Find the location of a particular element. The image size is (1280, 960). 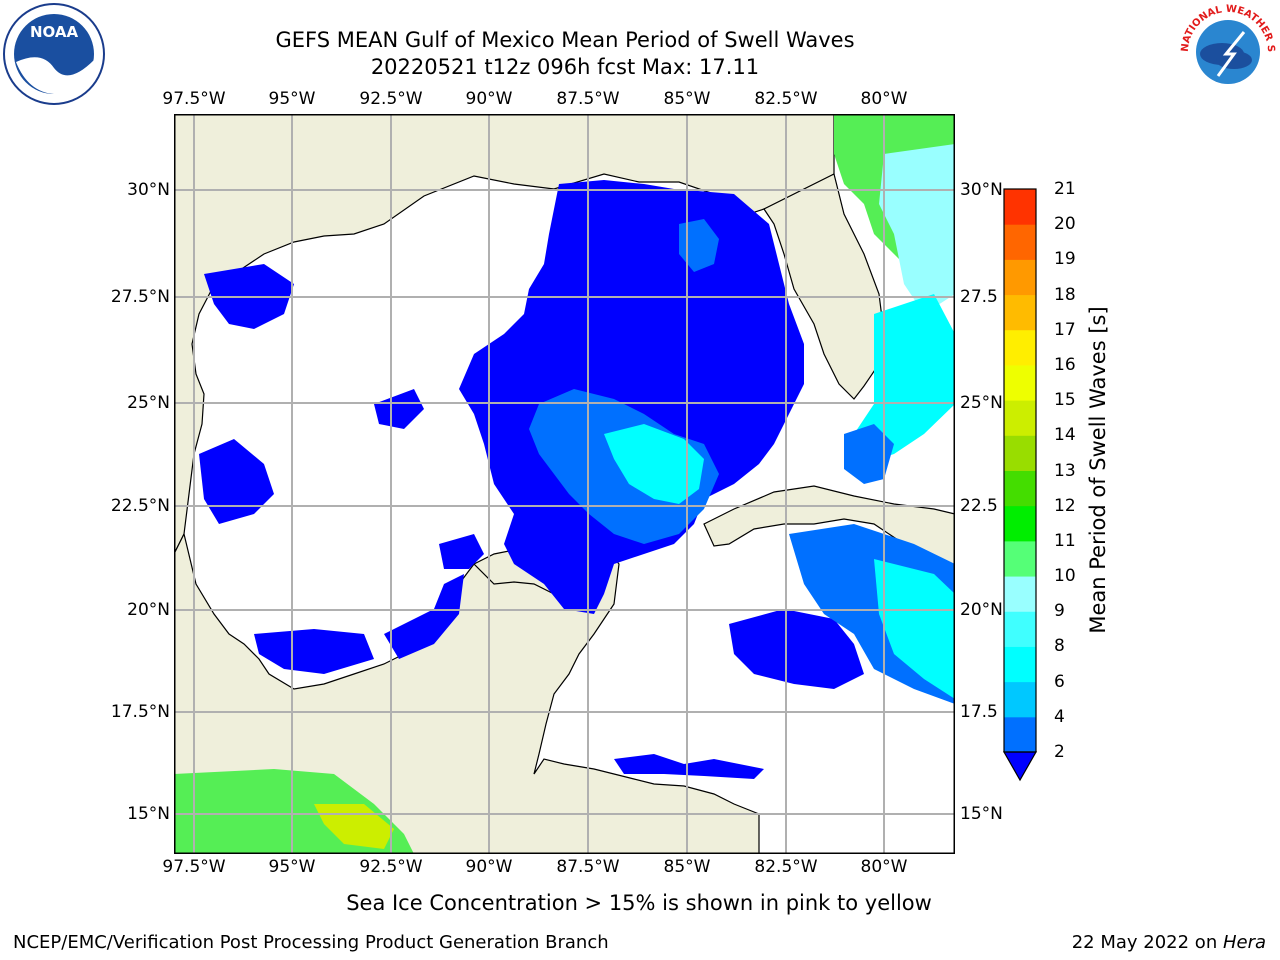

footer-host: Hera is located at coordinates (1244, 942).